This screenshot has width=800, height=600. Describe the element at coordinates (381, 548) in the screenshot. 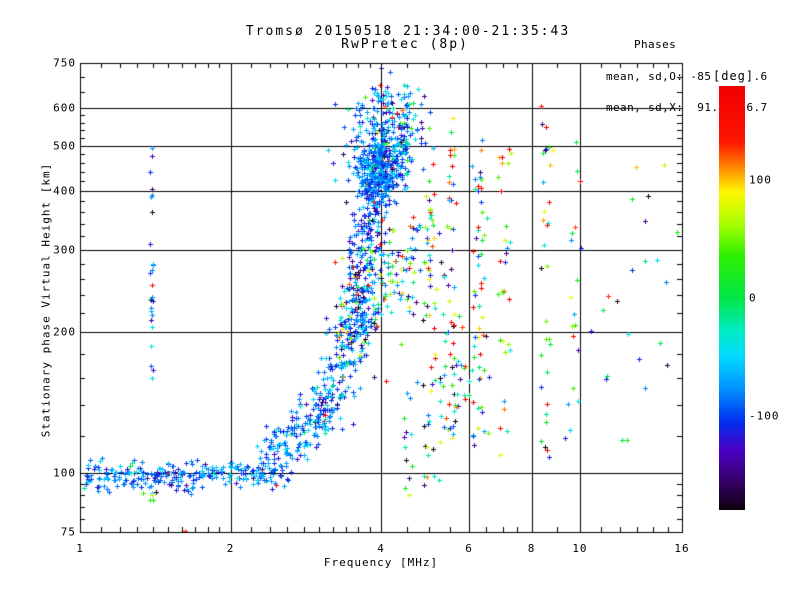

I see `x-tick-label: 4` at that location.